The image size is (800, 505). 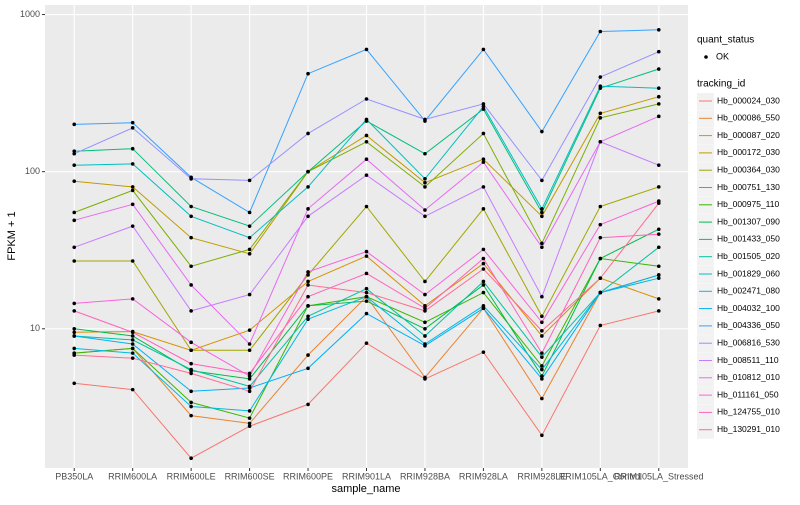 What do you see at coordinates (748, 291) in the screenshot?
I see `legend-label: Hb_002471_080` at bounding box center [748, 291].